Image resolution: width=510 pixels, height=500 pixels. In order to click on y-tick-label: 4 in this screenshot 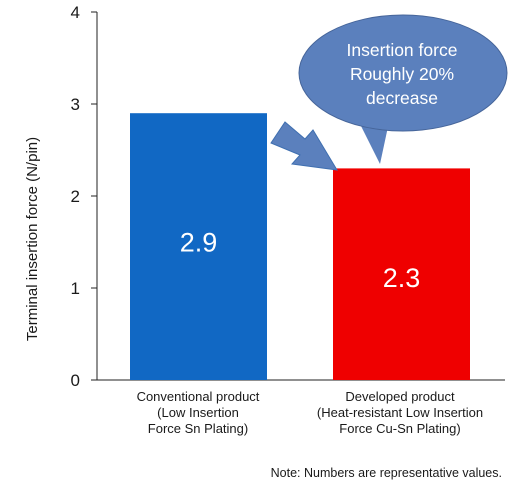, I will do `click(75, 12)`.